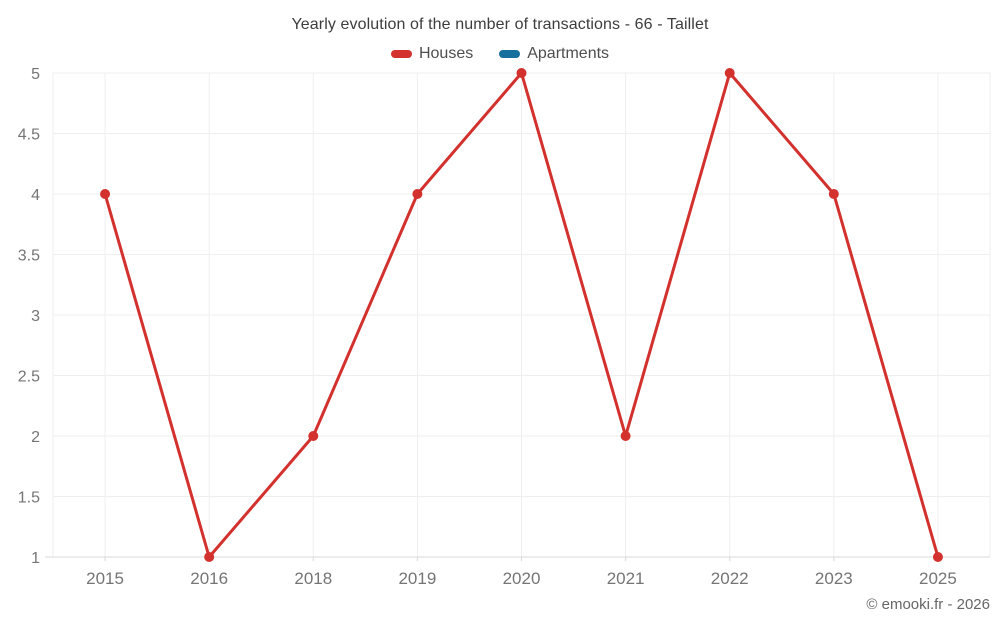 This screenshot has height=625, width=1000. I want to click on legend-item-apartments: Apartments, so click(554, 54).